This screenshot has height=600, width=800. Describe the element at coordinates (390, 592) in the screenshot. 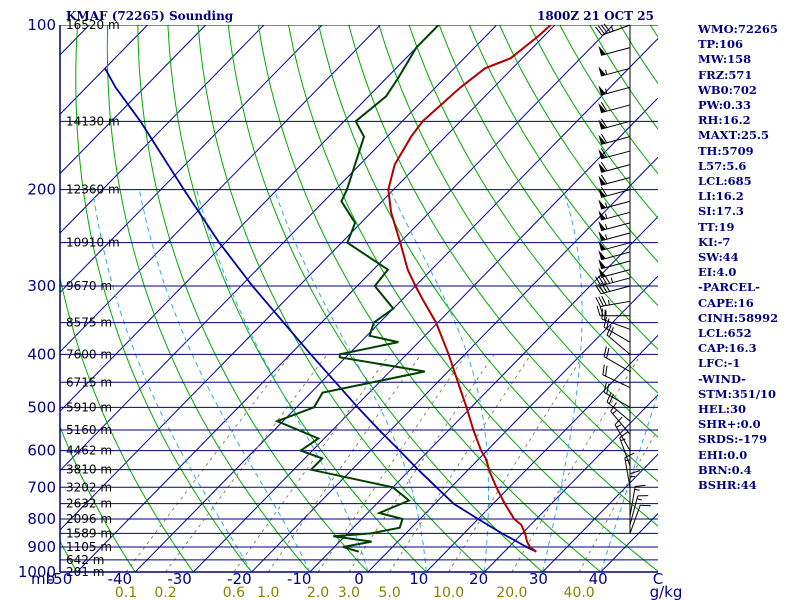

I see `mixing-ratio-label: 5.0` at that location.